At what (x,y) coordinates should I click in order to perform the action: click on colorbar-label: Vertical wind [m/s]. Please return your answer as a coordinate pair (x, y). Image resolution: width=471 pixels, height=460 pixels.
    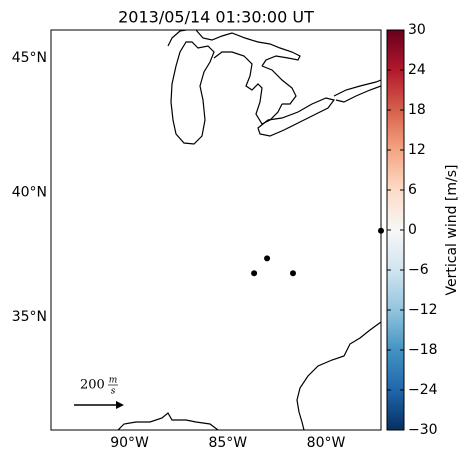
    Looking at the image, I should click on (452, 230).